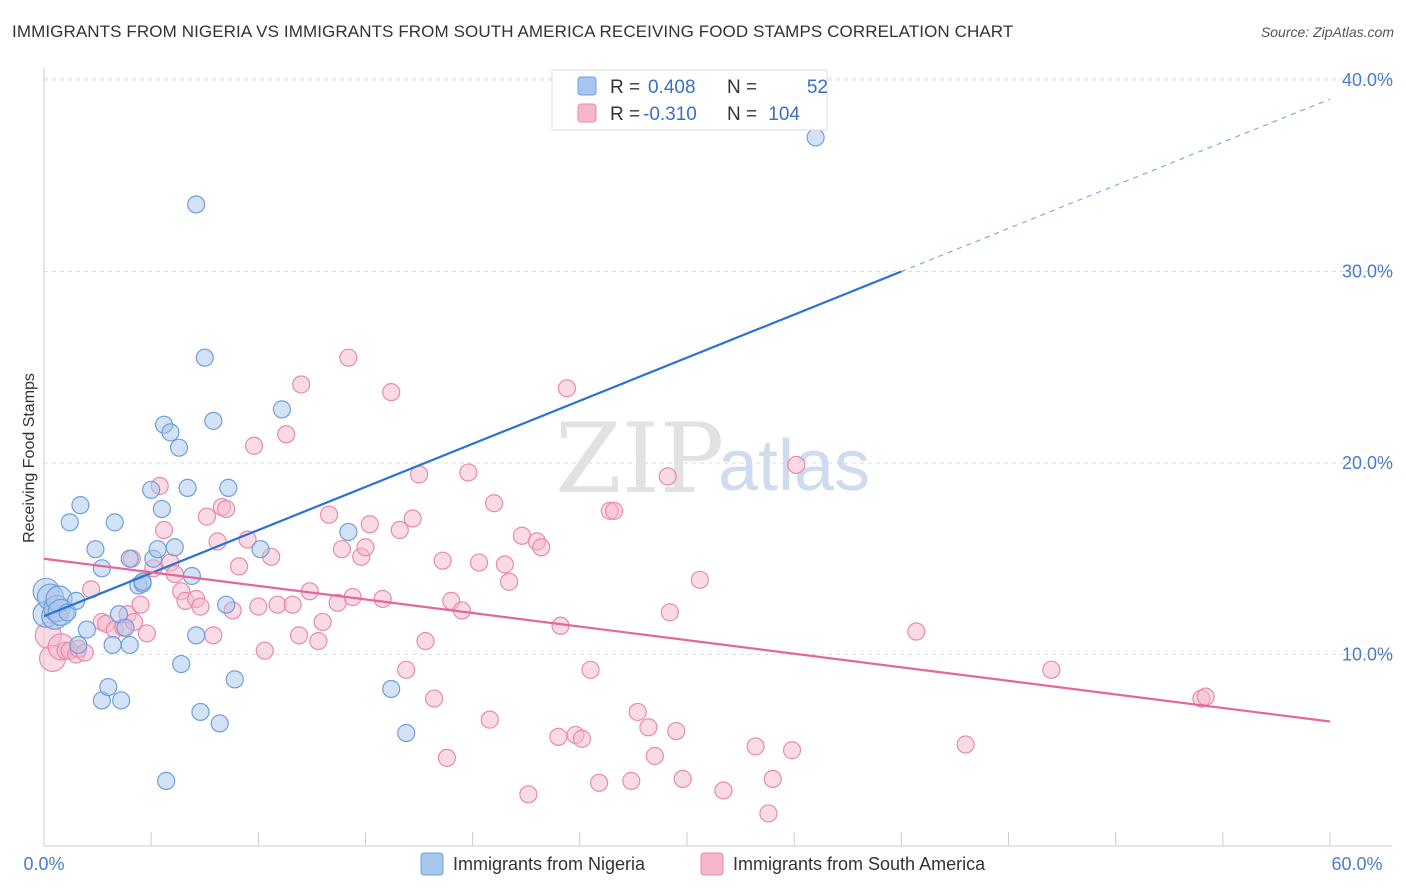 Image resolution: width=1406 pixels, height=892 pixels. Describe the element at coordinates (672, 87) in the screenshot. I see `legend-r-value-nigeria: 0.408` at that location.